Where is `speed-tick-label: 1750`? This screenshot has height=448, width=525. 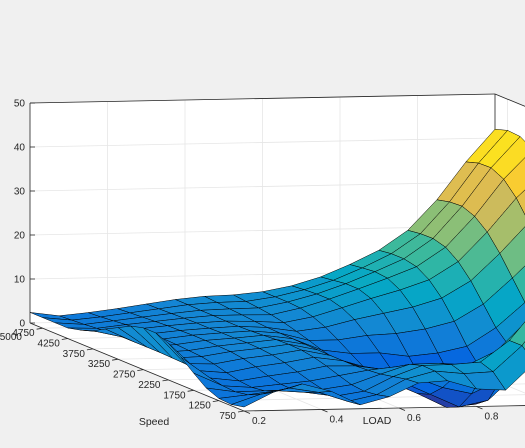
speed-tick-label: 1750 is located at coordinates (174, 395).